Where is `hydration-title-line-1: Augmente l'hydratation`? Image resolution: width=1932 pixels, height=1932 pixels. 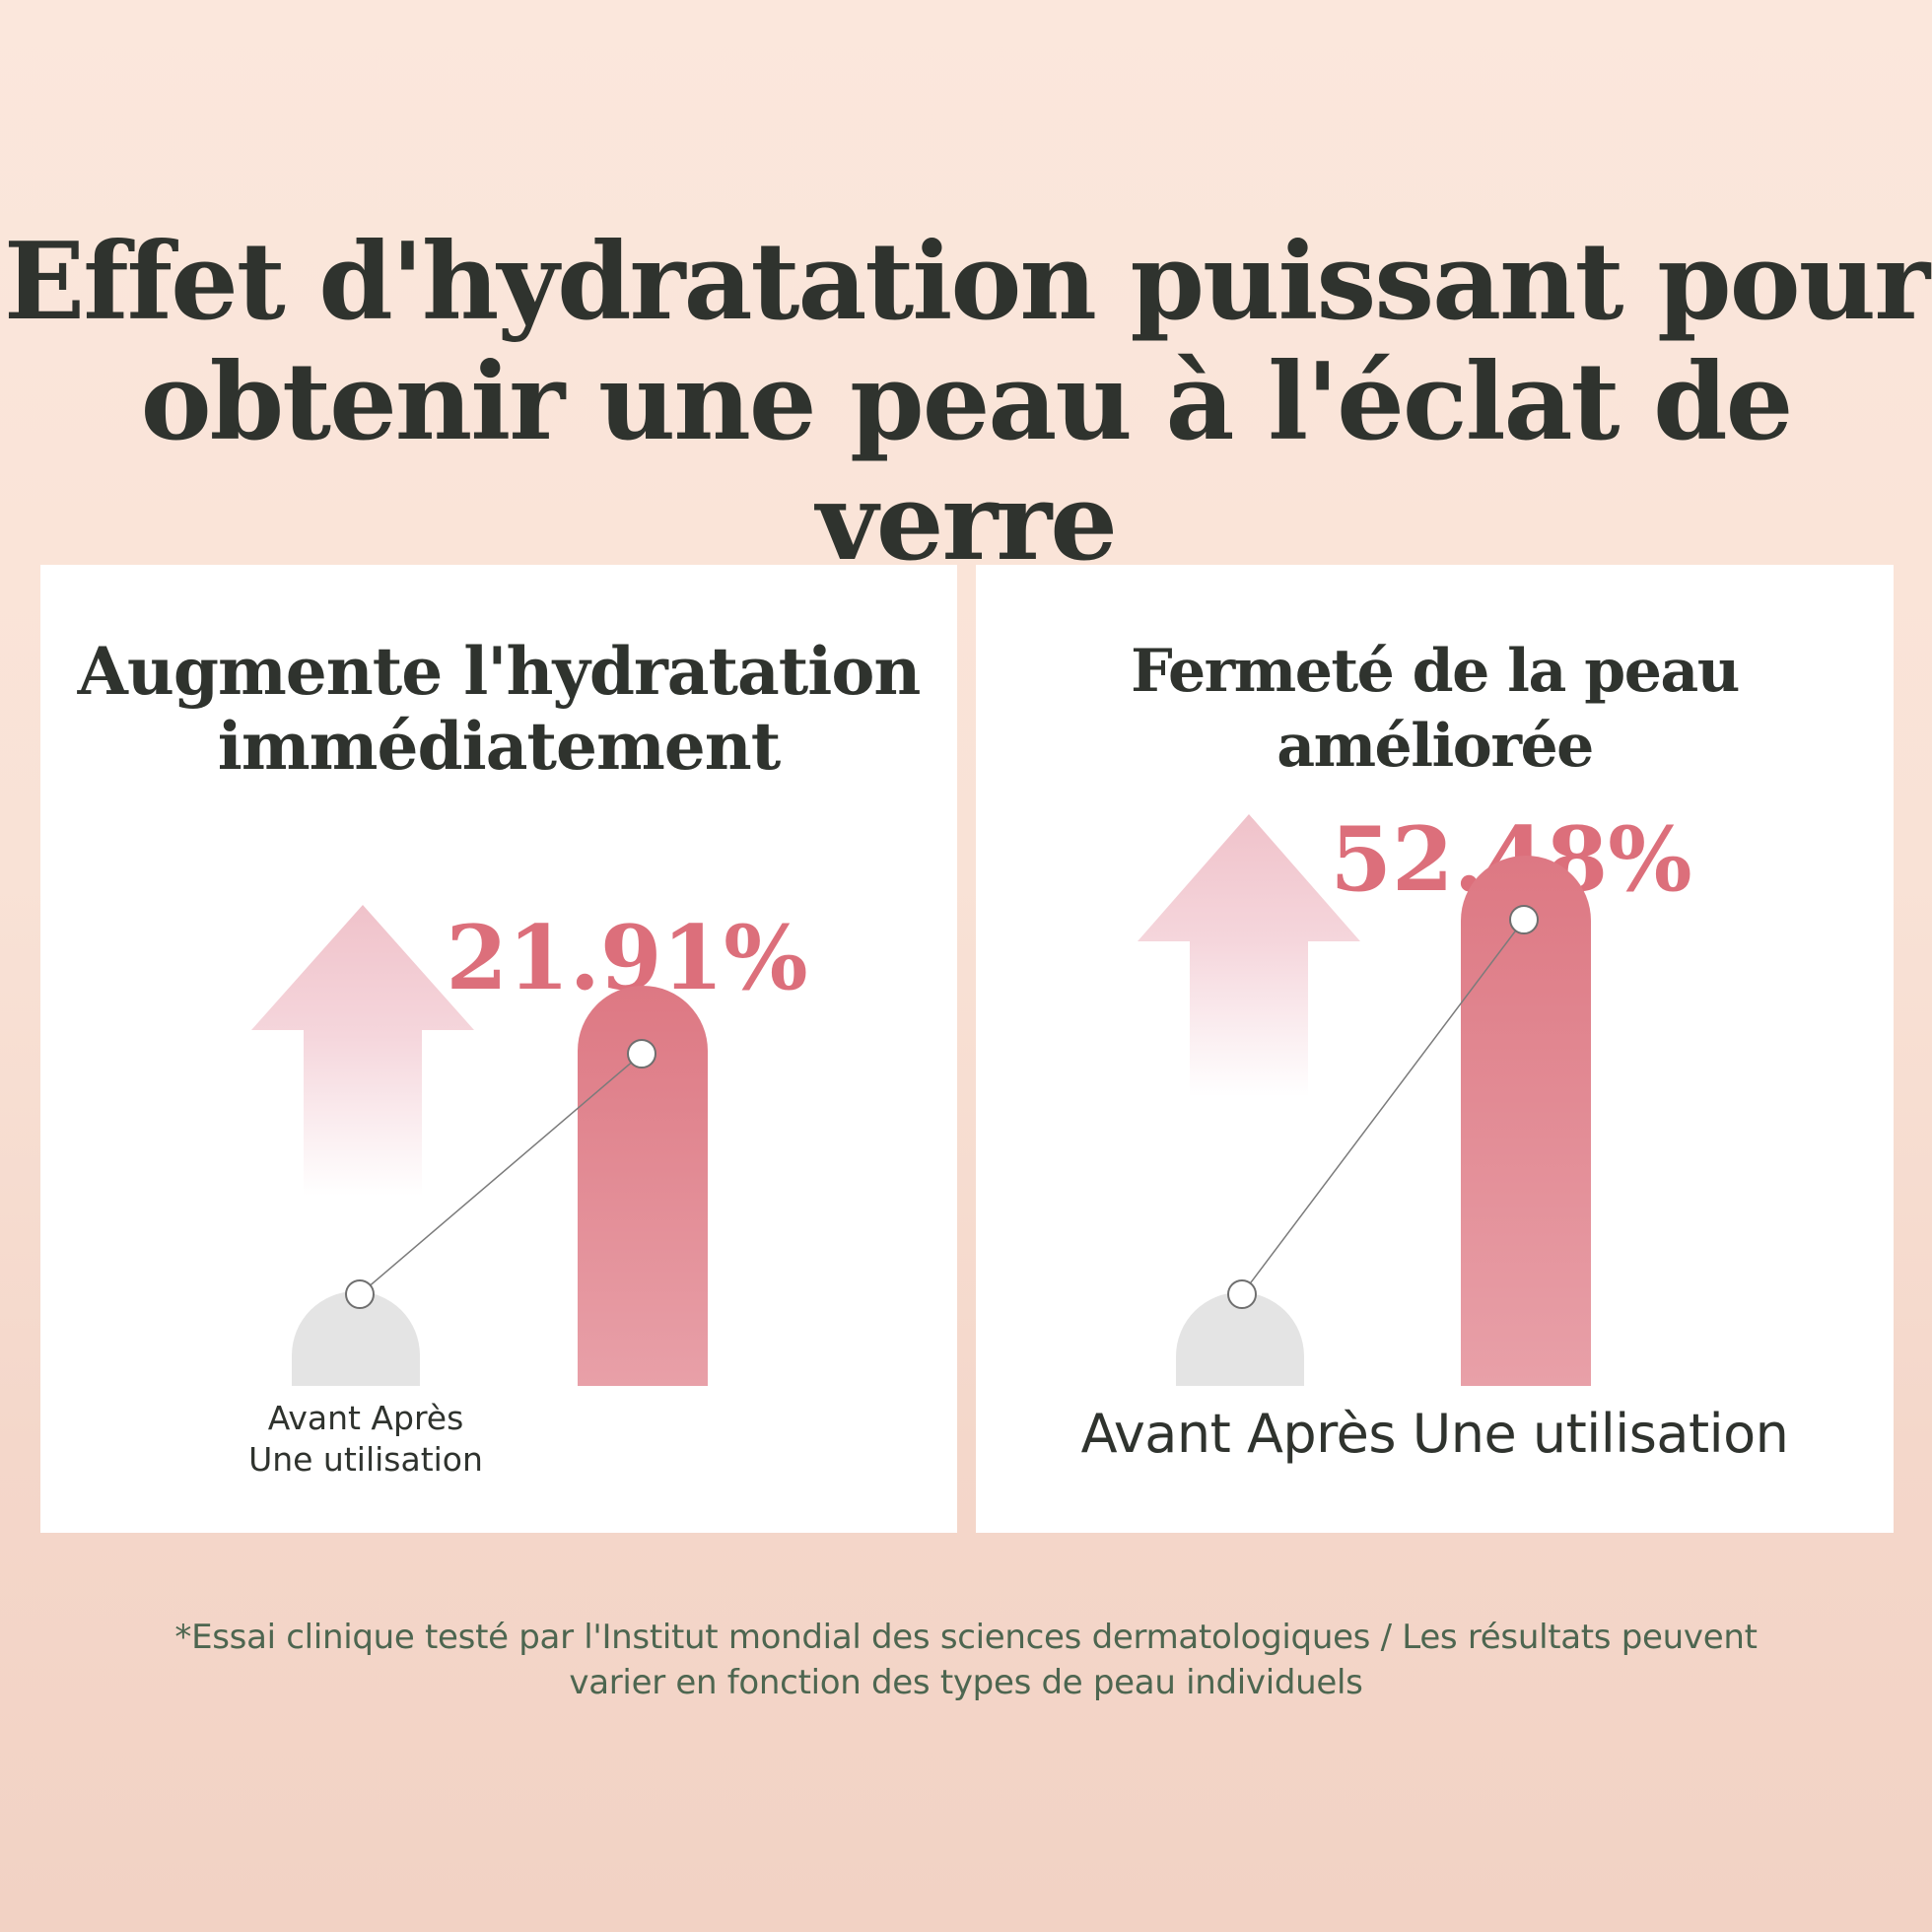
hydration-title-line-1: Augmente l'hydratation is located at coordinates (500, 671).